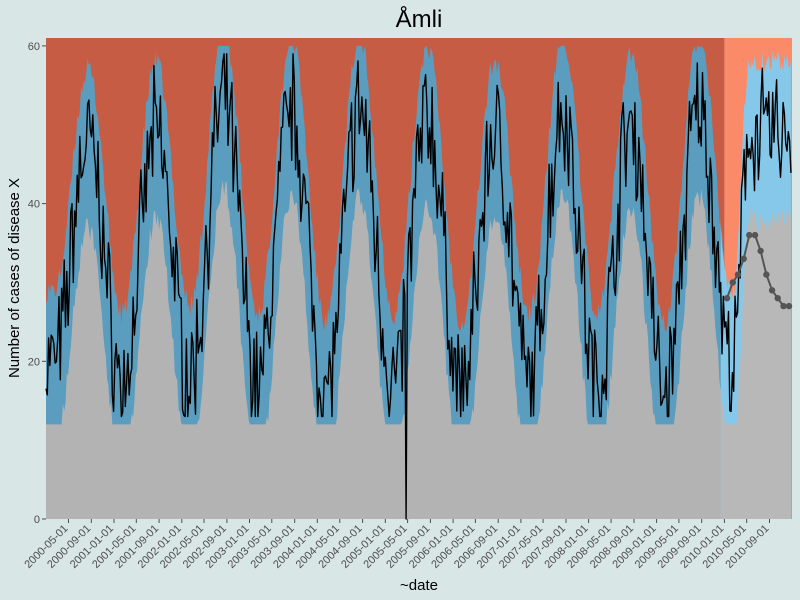  I want to click on forecast-low-band, so click(755, 363).